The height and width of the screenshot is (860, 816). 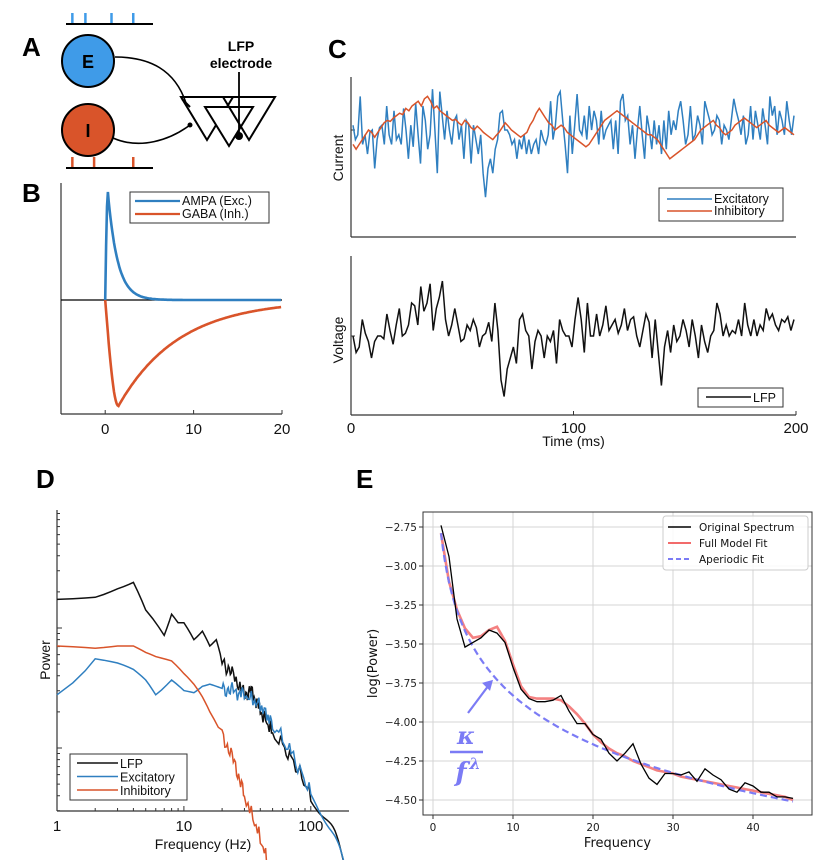 What do you see at coordinates (150, 80) in the screenshot?
I see `e-synapse-axon` at bounding box center [150, 80].